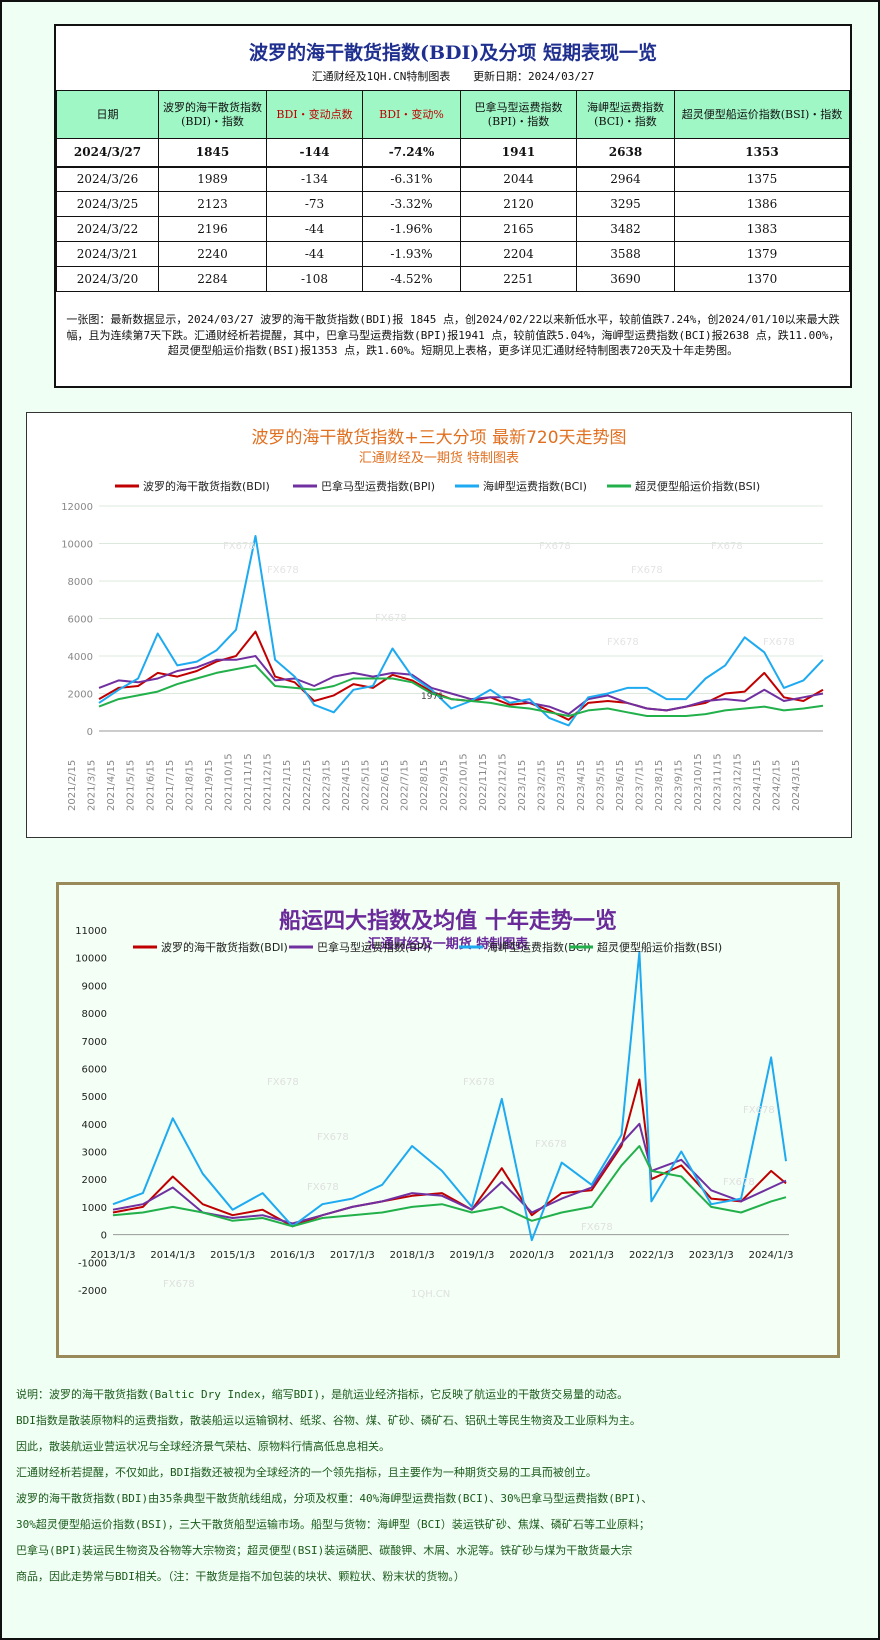  I want to click on x-tick-label: 2023/1/15, so click(522, 785).